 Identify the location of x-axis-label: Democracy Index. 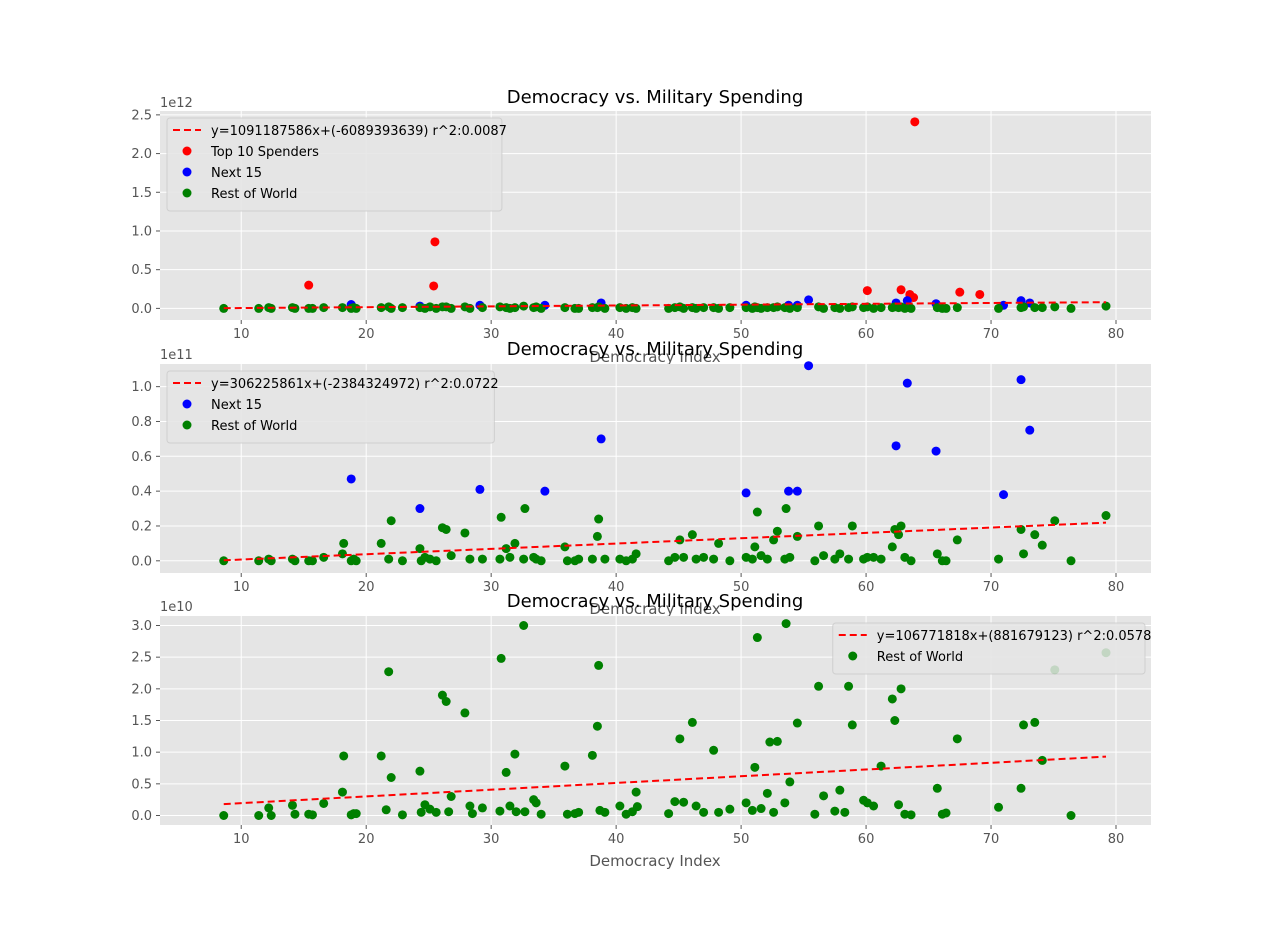
(654, 861).